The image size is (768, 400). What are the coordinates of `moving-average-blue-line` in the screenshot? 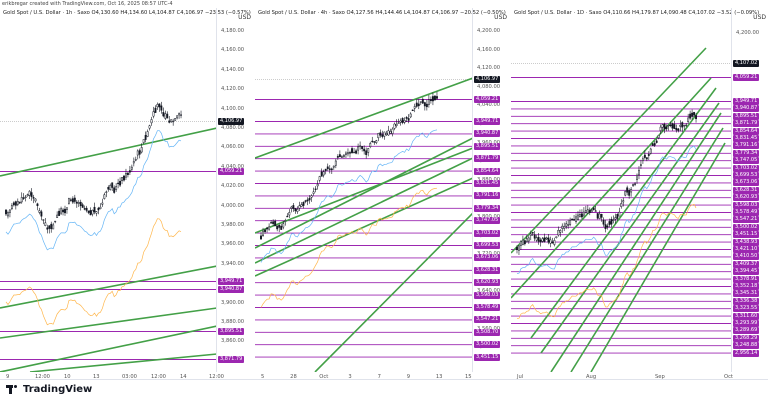 It's located at (93, 190).